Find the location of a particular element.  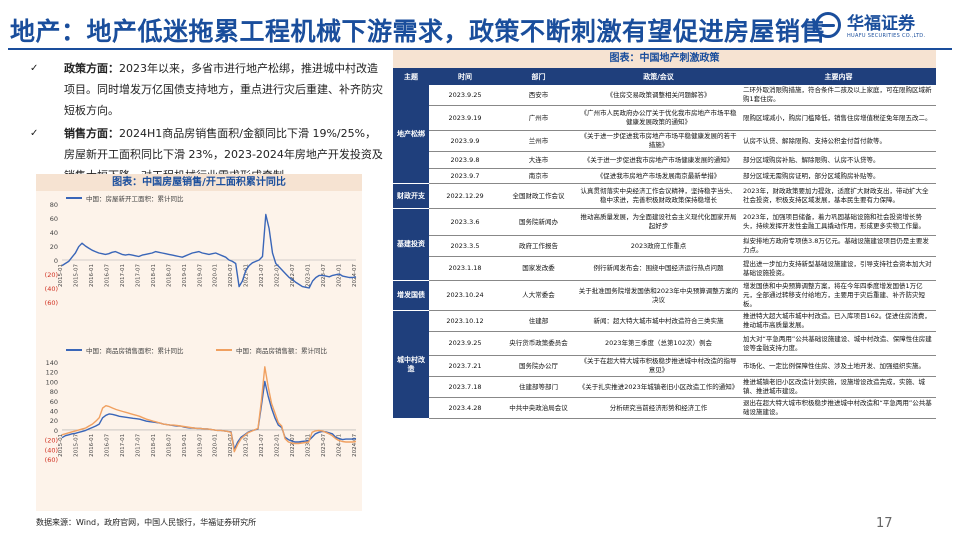

chart-panel-title: 图表：中国房屋销售/开工面积累计同比 is located at coordinates (199, 182).